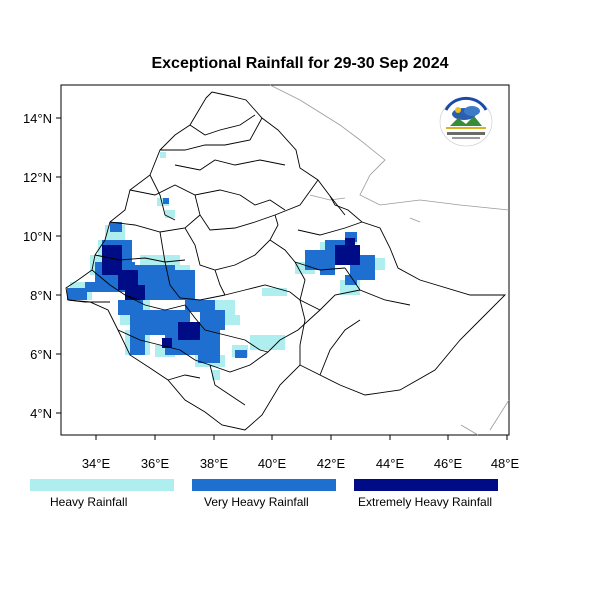 The width and height of the screenshot is (600, 600). I want to click on y-tick-label: 4°N, so click(41, 413).